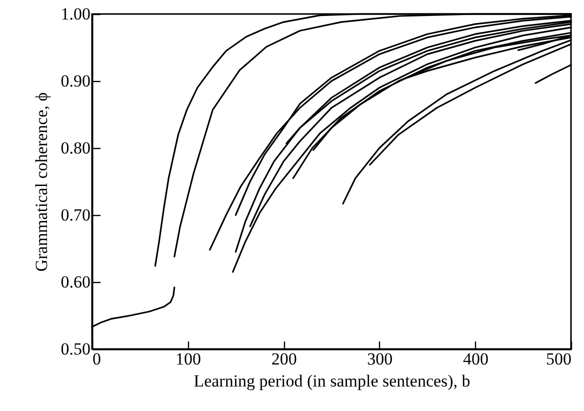  I want to click on x-tick-label: 500, so click(559, 359).